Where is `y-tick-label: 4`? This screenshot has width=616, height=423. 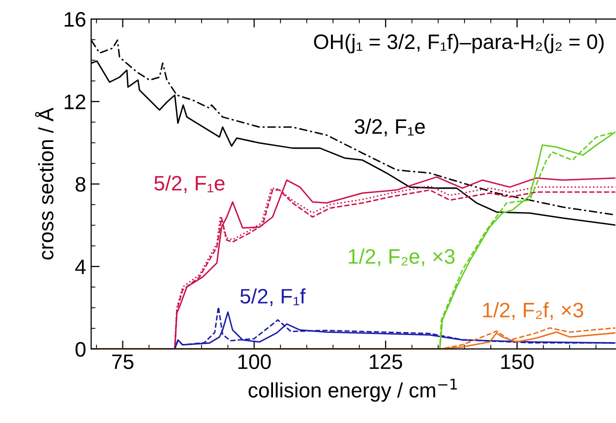
y-tick-label: 4 is located at coordinates (80, 267).